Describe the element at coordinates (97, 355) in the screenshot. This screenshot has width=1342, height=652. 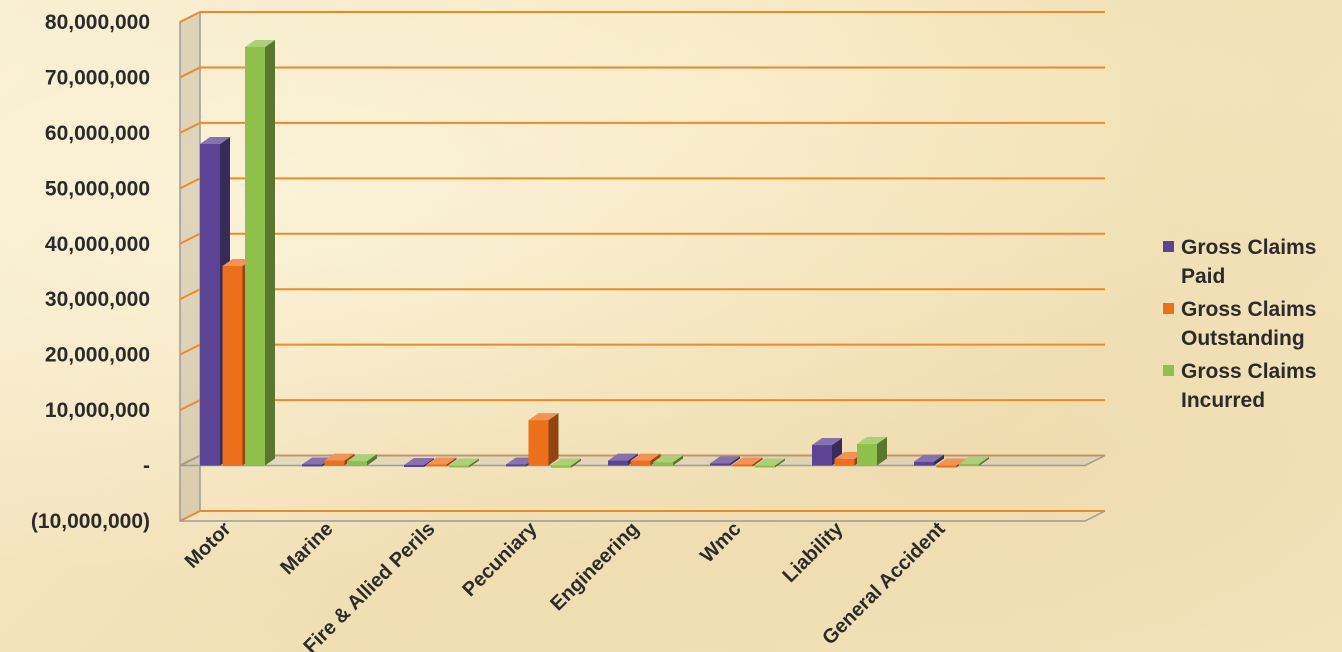
I see `y-tick-label: 20,000,000` at that location.